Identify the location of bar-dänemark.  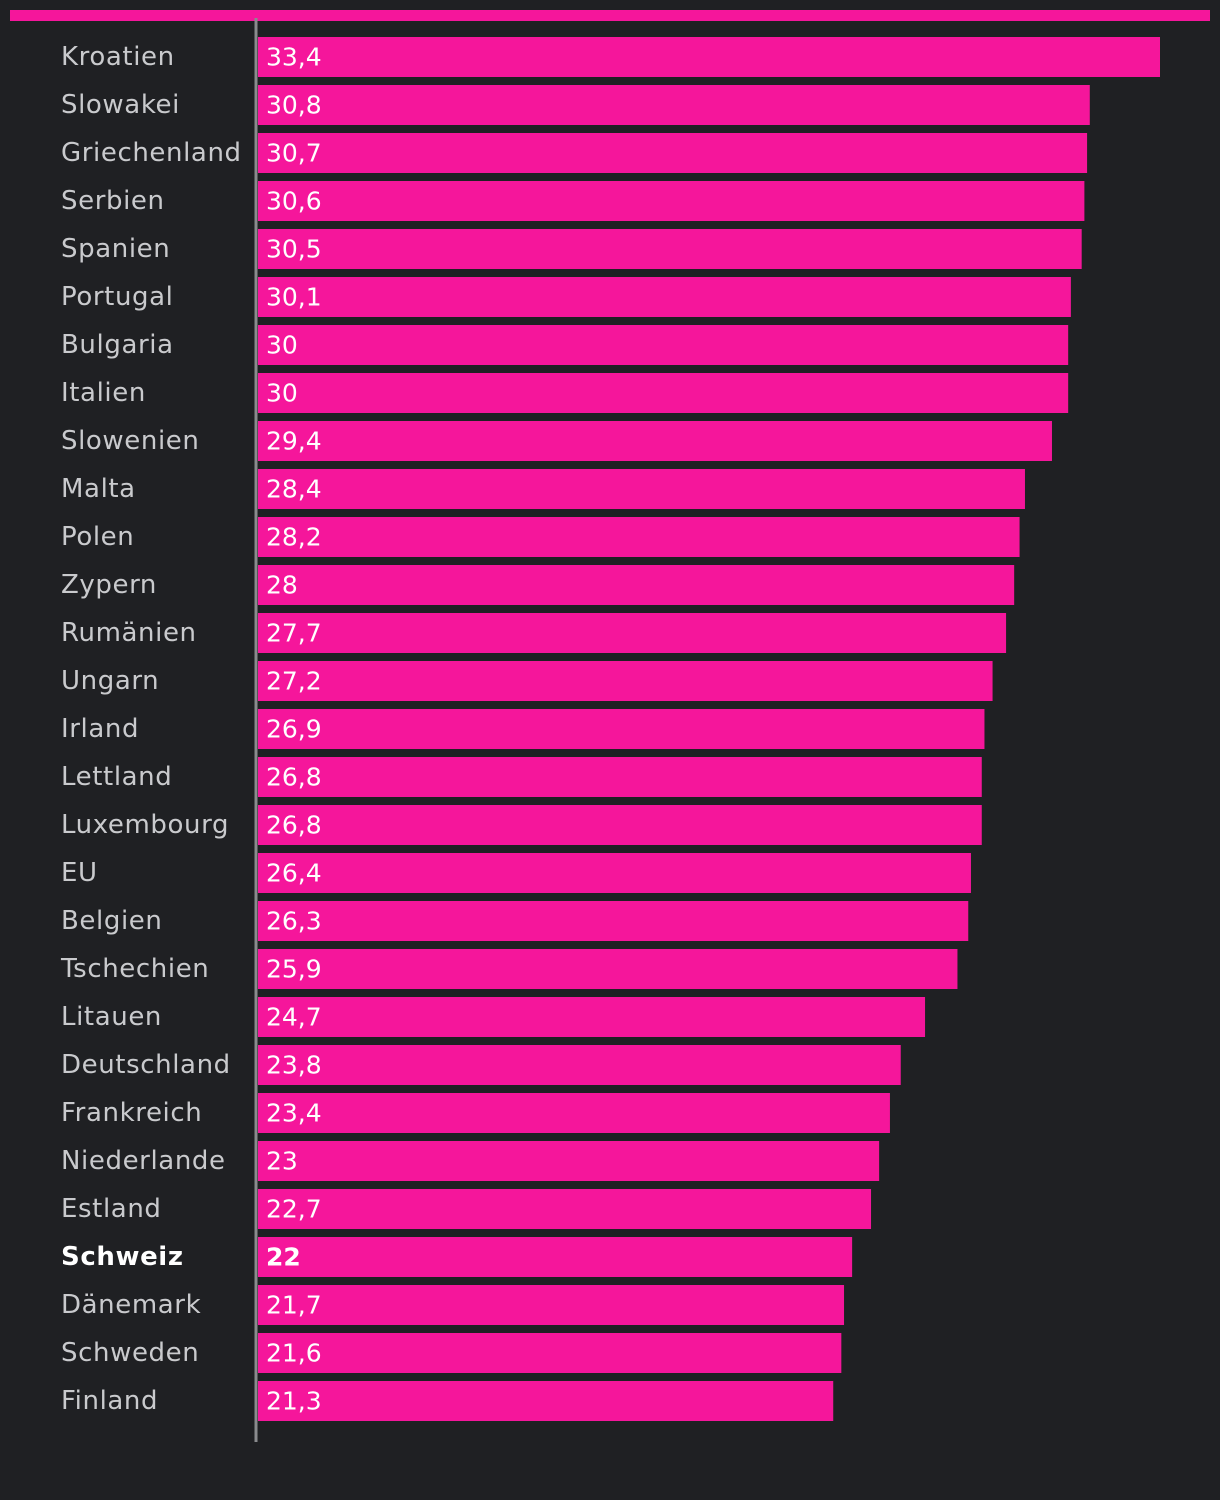
(551, 1305).